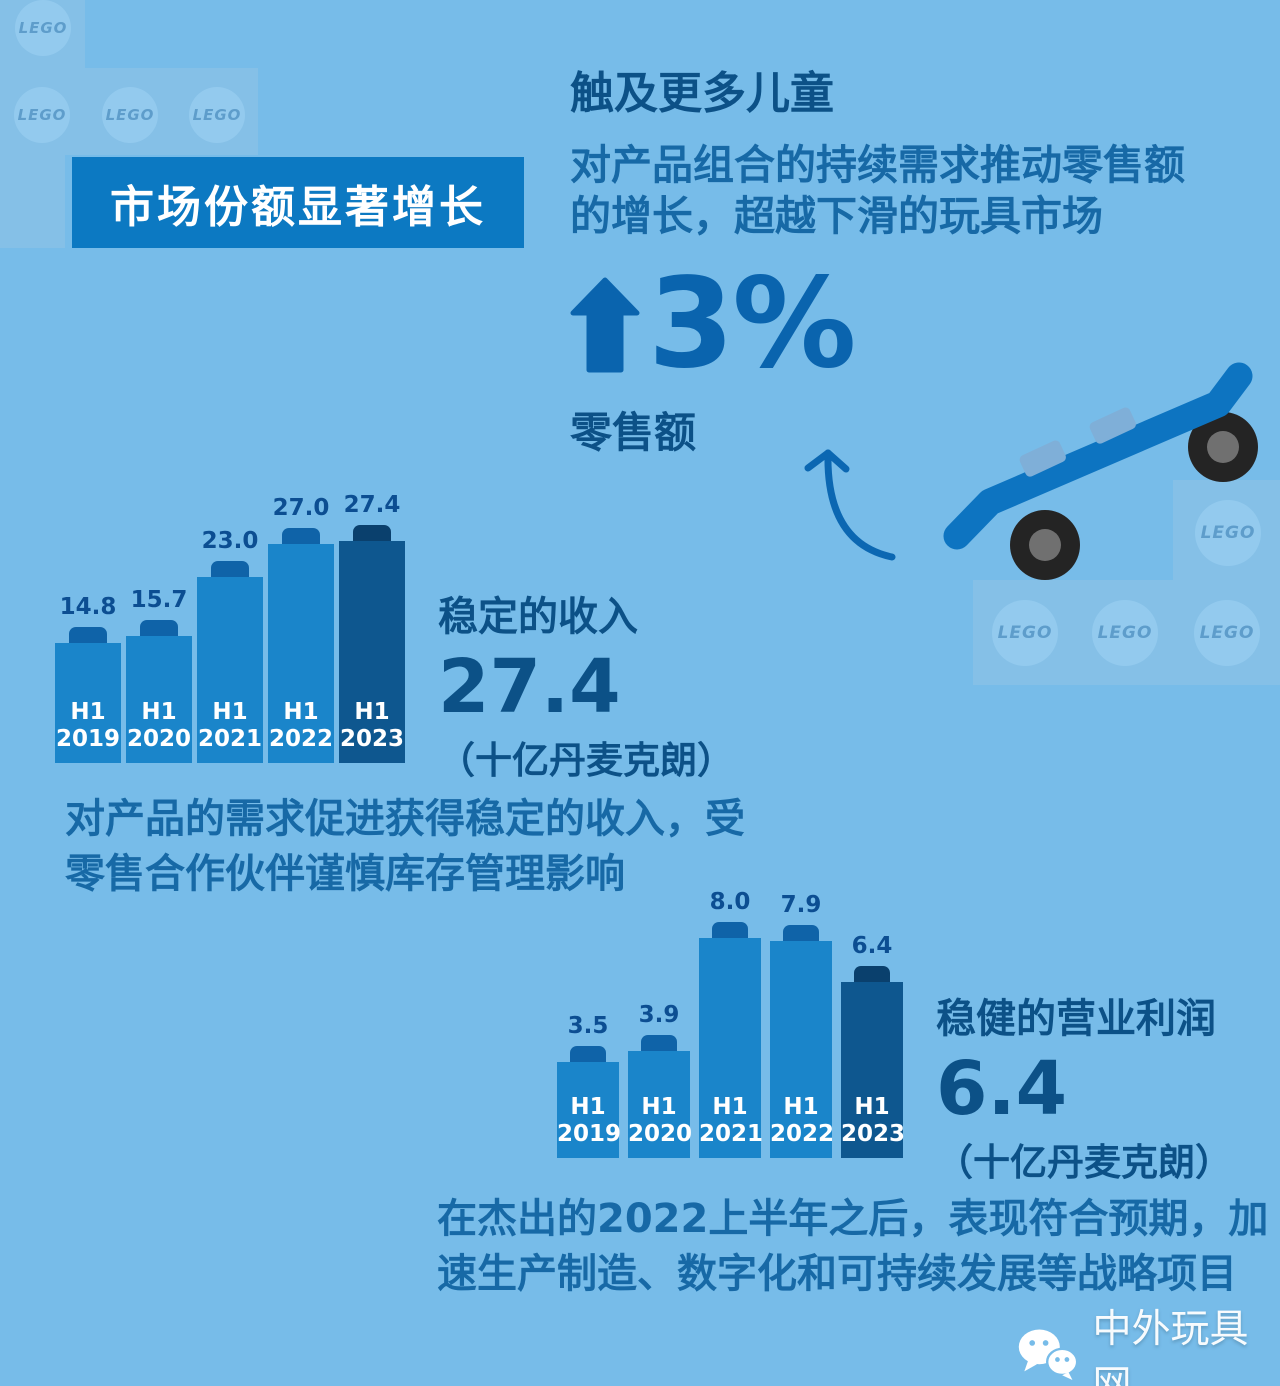 Image resolution: width=1280 pixels, height=1386 pixels. I want to click on skateboard-deck, so click(1098, 456).